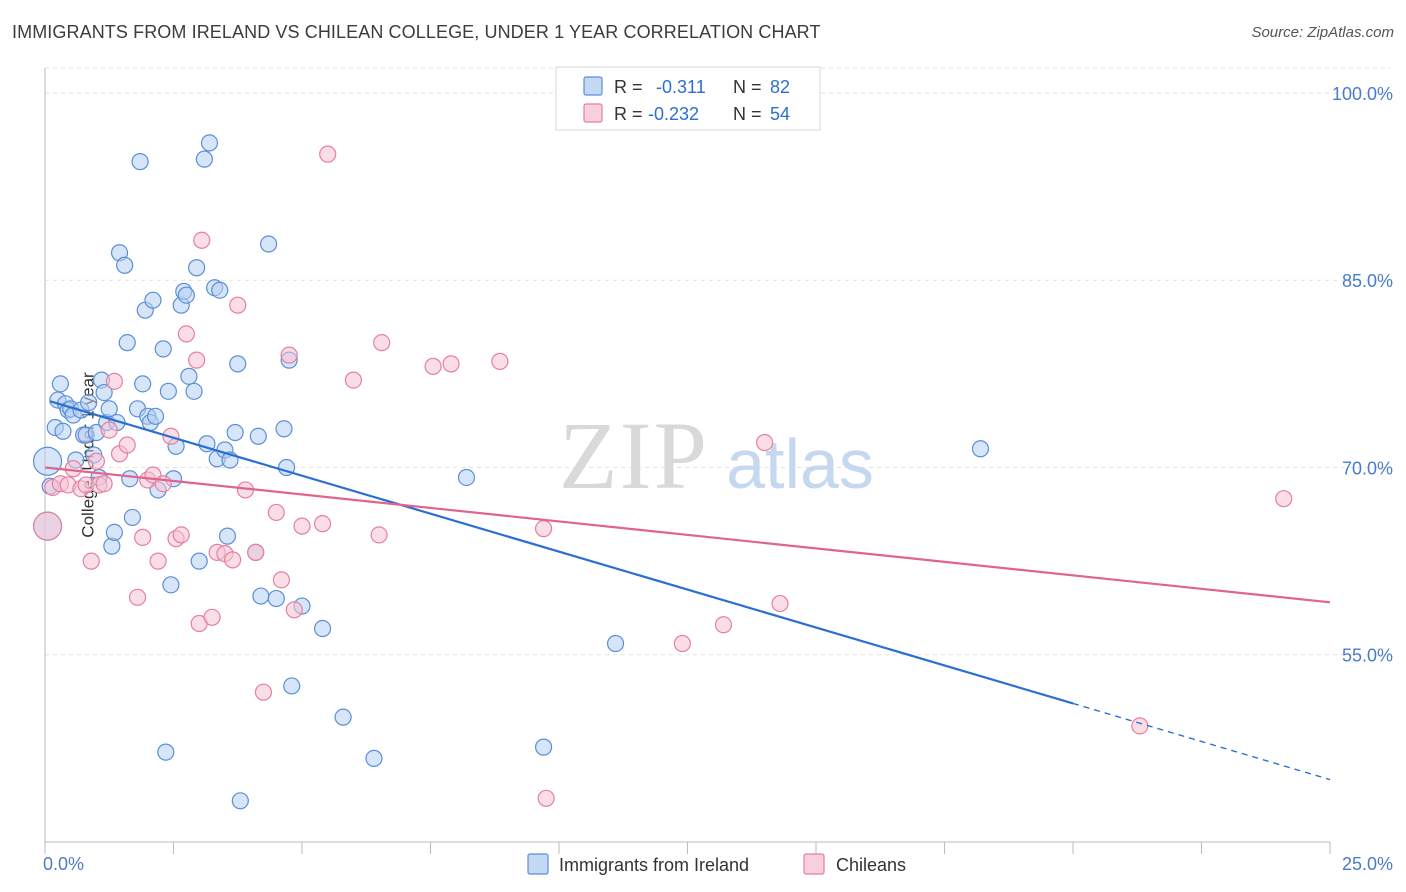  Describe the element at coordinates (780, 114) in the screenshot. I see `legend-n-value-chileans: 54` at that location.